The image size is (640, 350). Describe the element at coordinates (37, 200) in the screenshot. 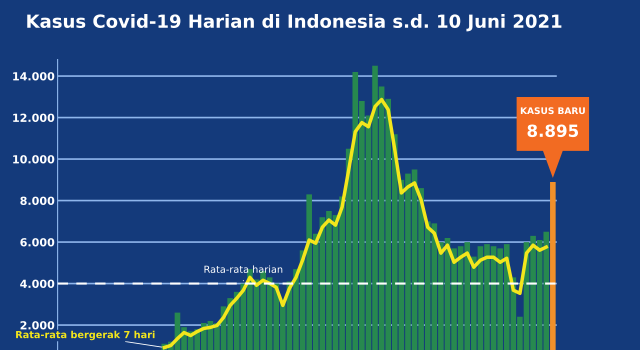

I see `y-tick-label: 8.000` at that location.